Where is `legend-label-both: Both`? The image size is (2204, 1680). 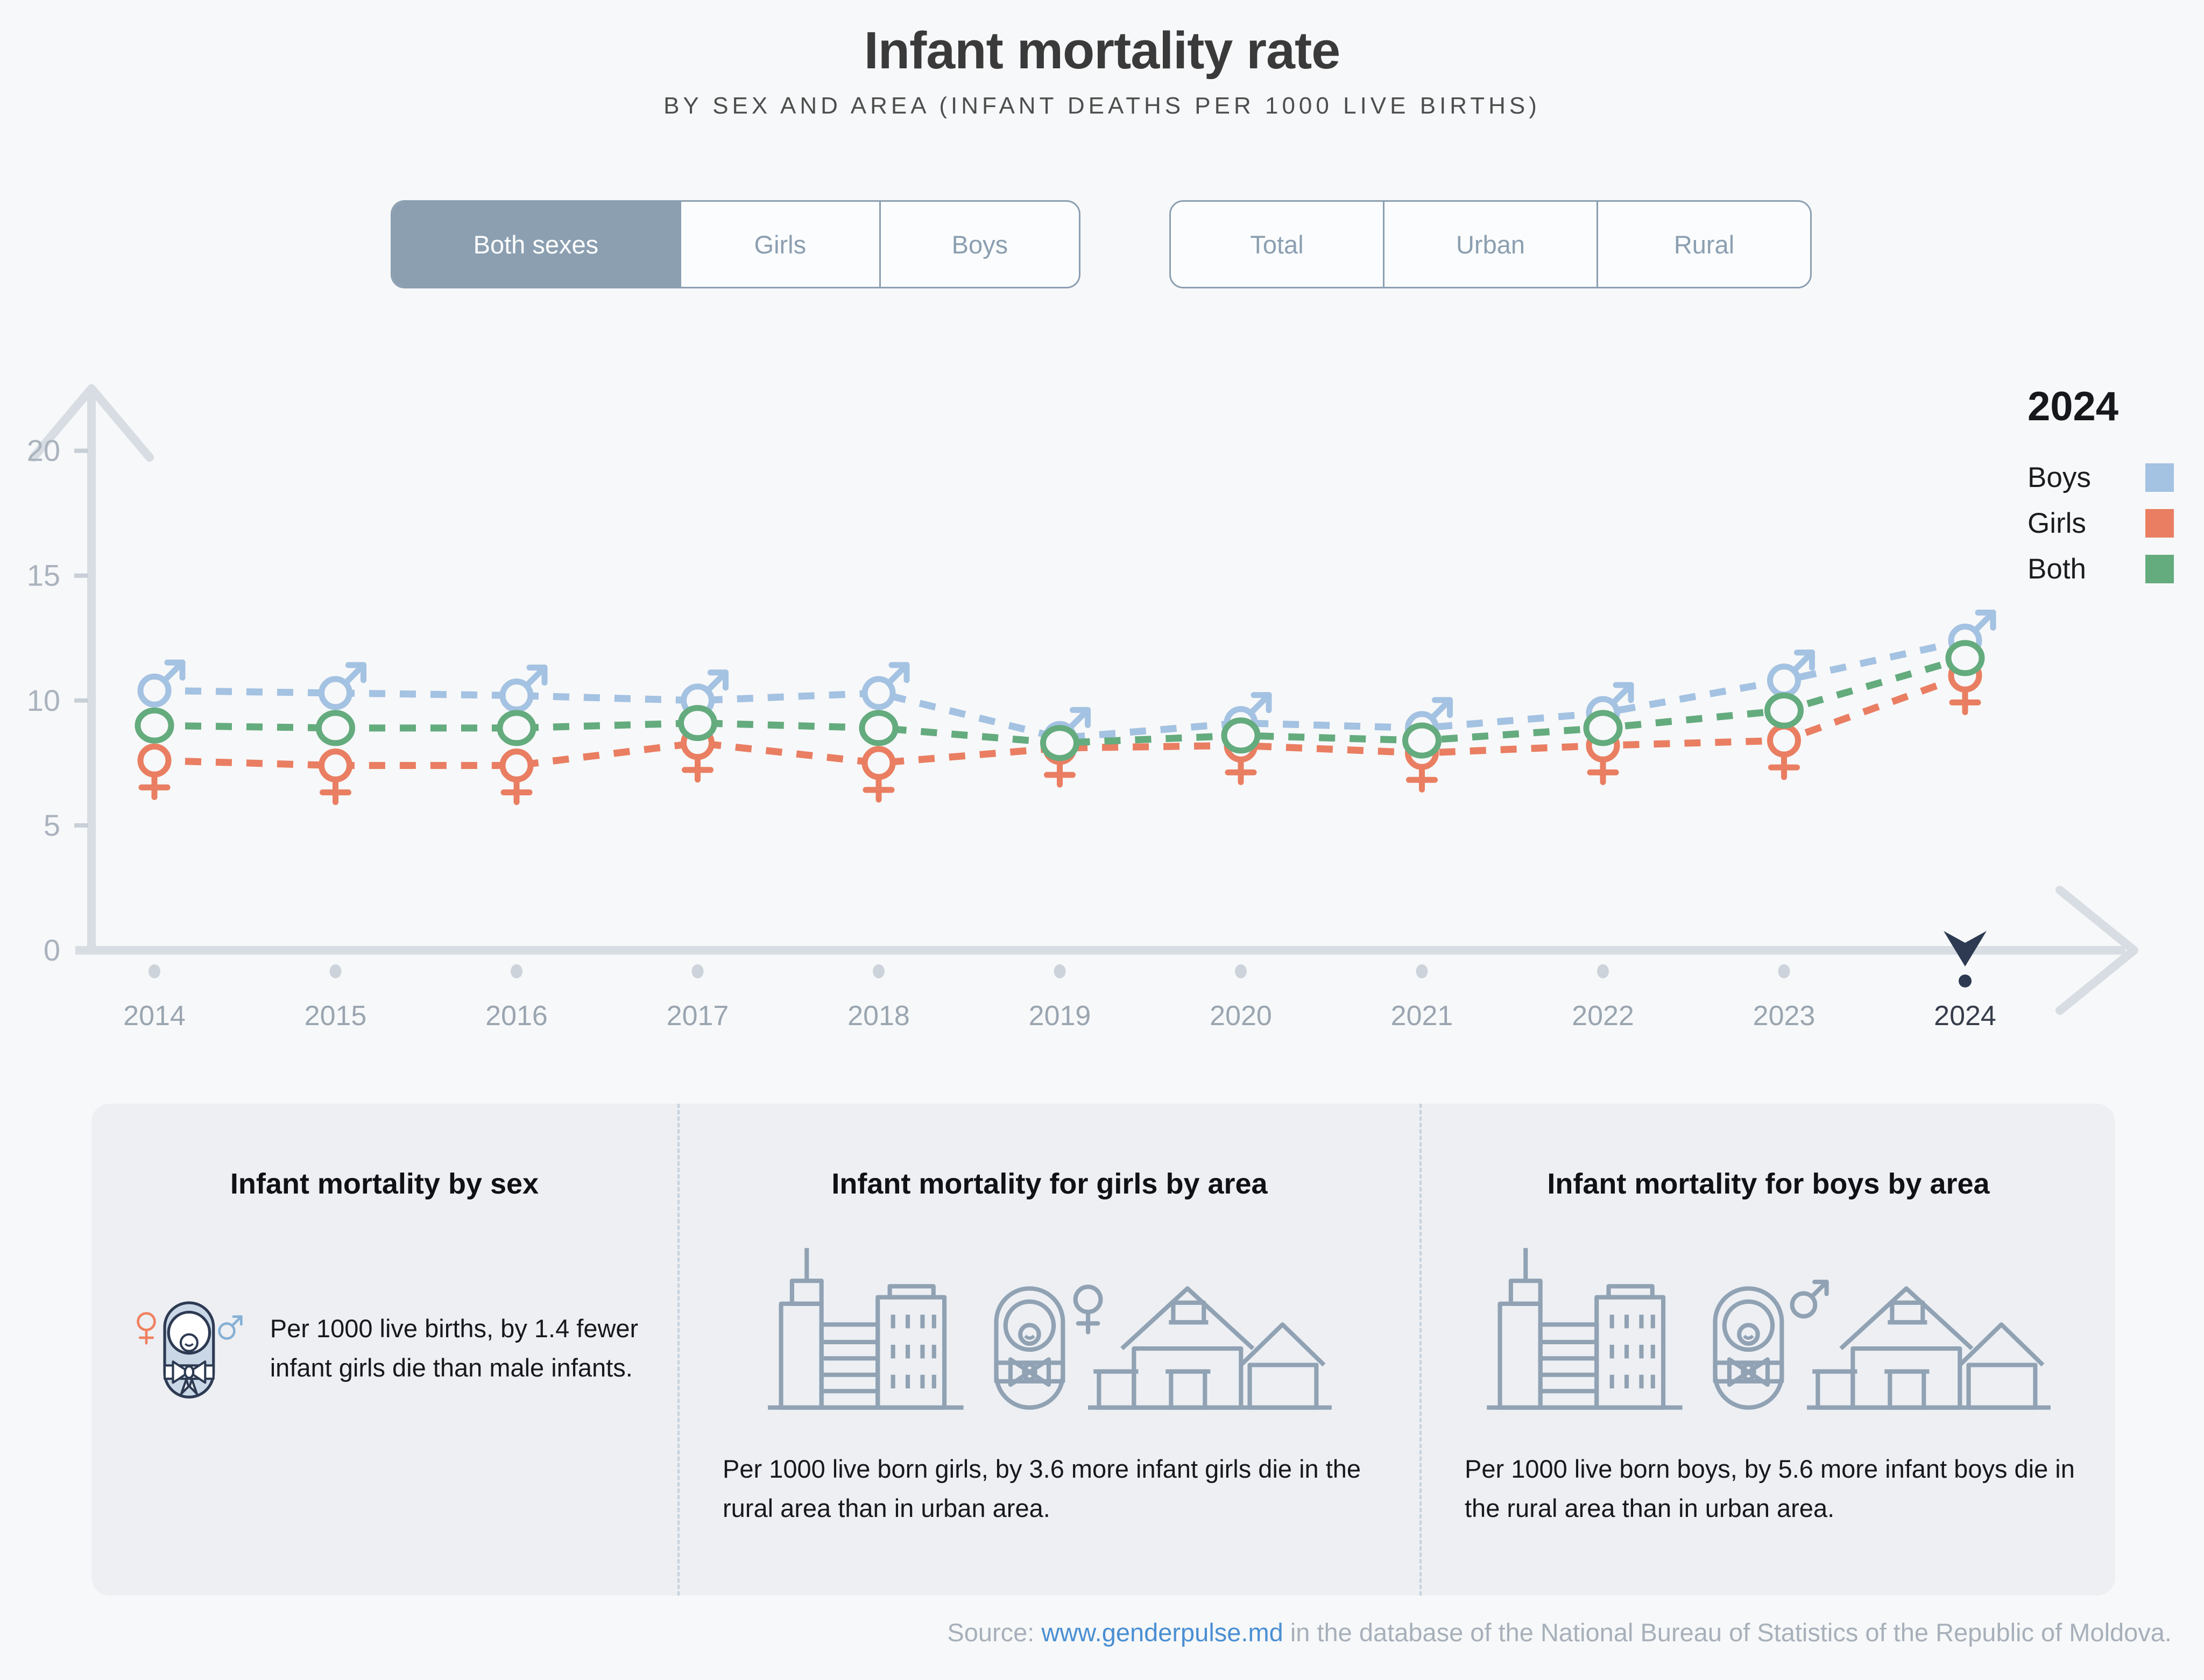
legend-label-both: Both is located at coordinates (2057, 569).